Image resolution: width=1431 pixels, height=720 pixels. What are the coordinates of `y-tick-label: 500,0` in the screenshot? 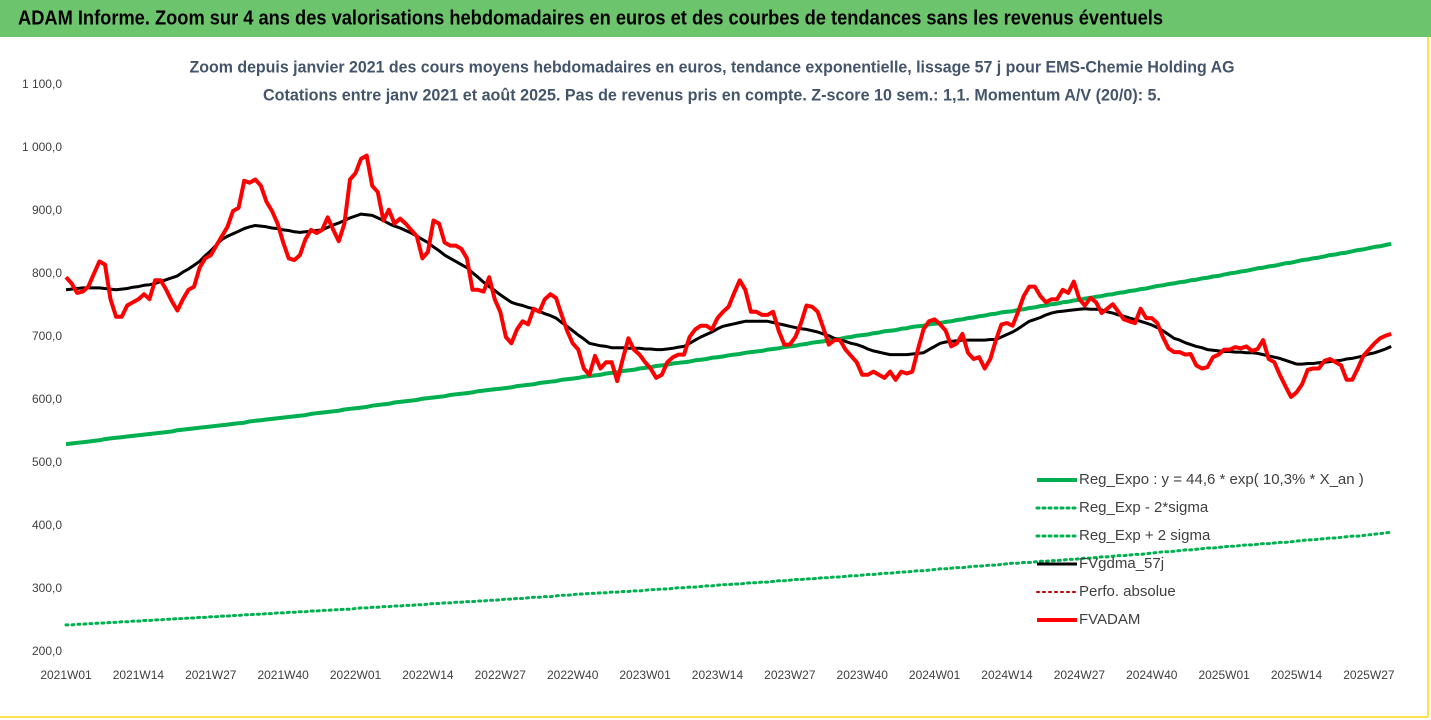 It's located at (47, 462).